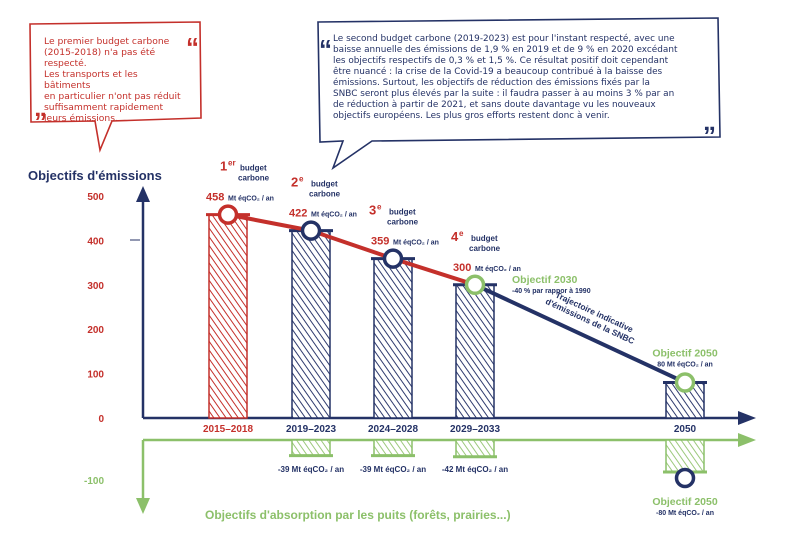 The image size is (800, 555). What do you see at coordinates (294, 182) in the screenshot?
I see `budget-label-number: 2` at bounding box center [294, 182].